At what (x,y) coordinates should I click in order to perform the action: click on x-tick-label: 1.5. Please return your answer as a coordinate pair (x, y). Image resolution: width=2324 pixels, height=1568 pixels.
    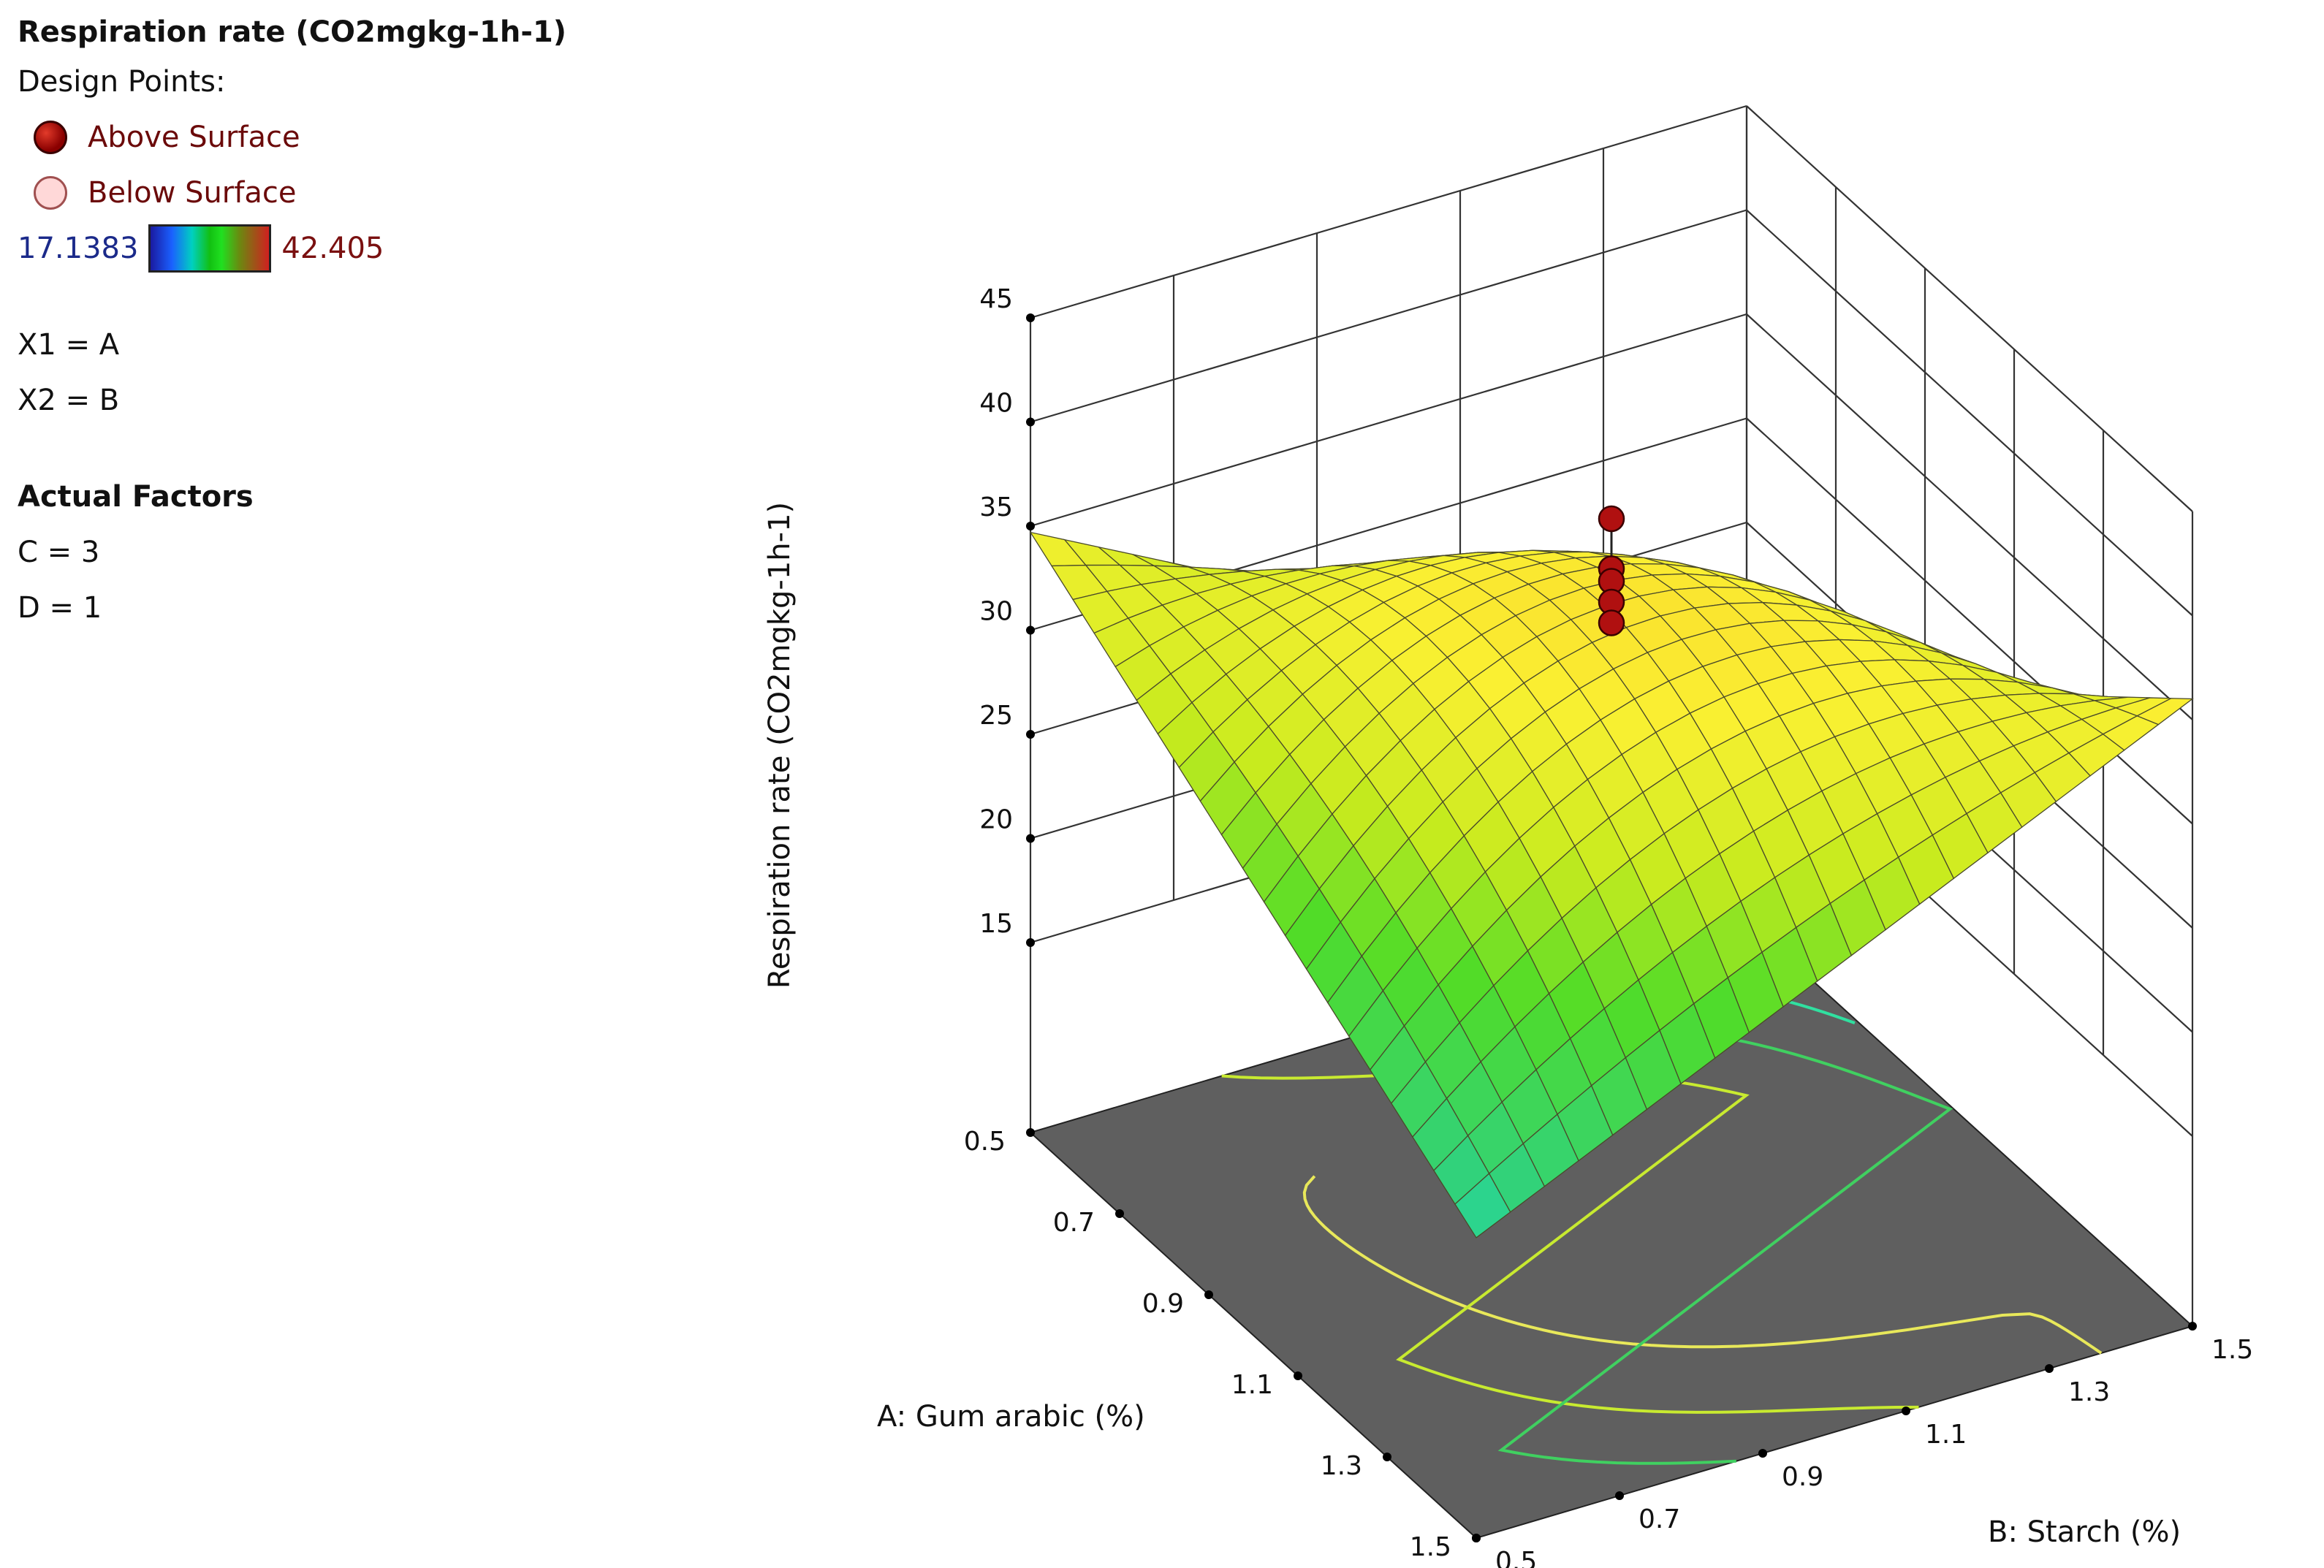
    Looking at the image, I should click on (1430, 1547).